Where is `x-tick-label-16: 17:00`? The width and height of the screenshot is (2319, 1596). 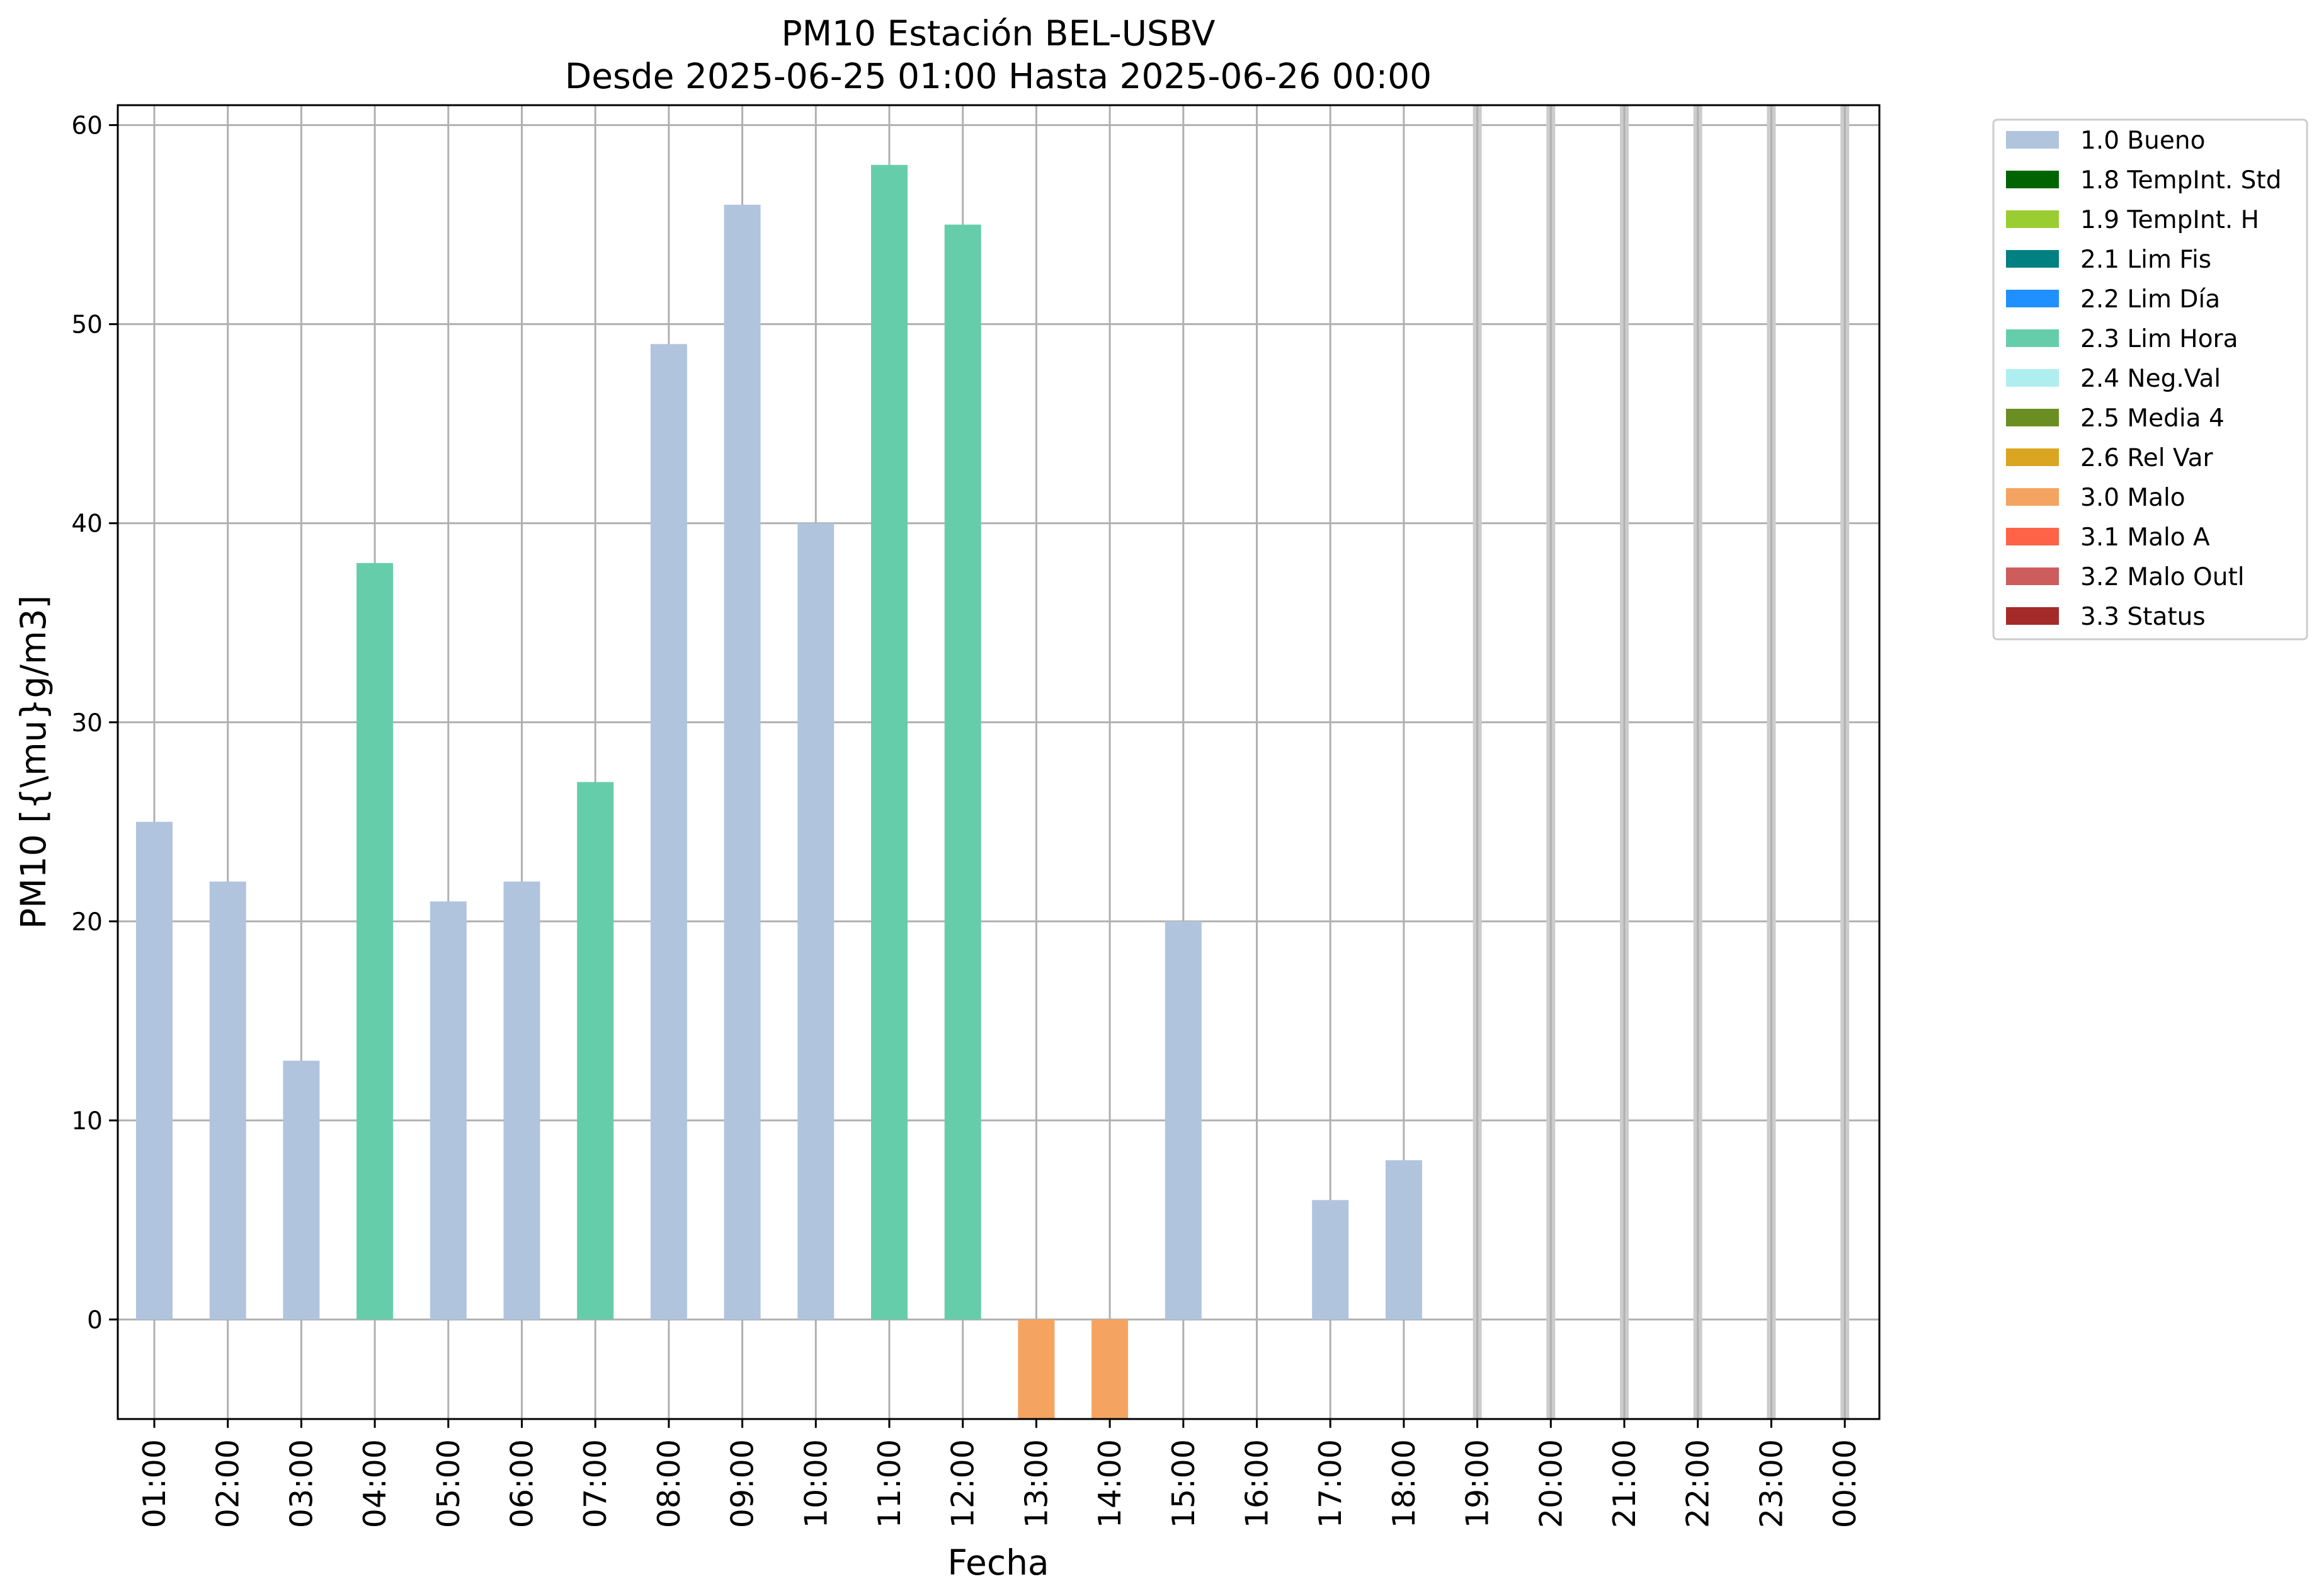 x-tick-label-16: 17:00 is located at coordinates (1330, 1483).